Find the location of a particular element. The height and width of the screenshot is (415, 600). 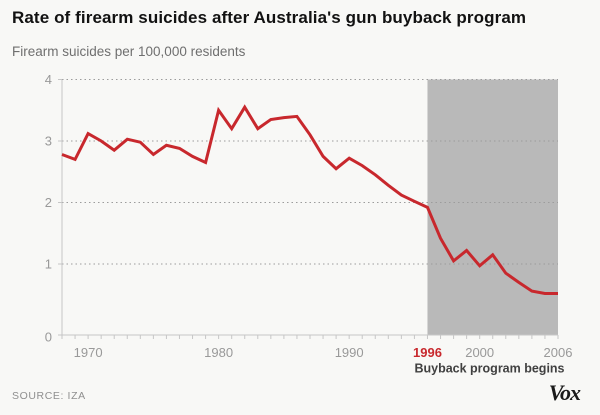

x-tick-label-1980: 1980 is located at coordinates (218, 352).